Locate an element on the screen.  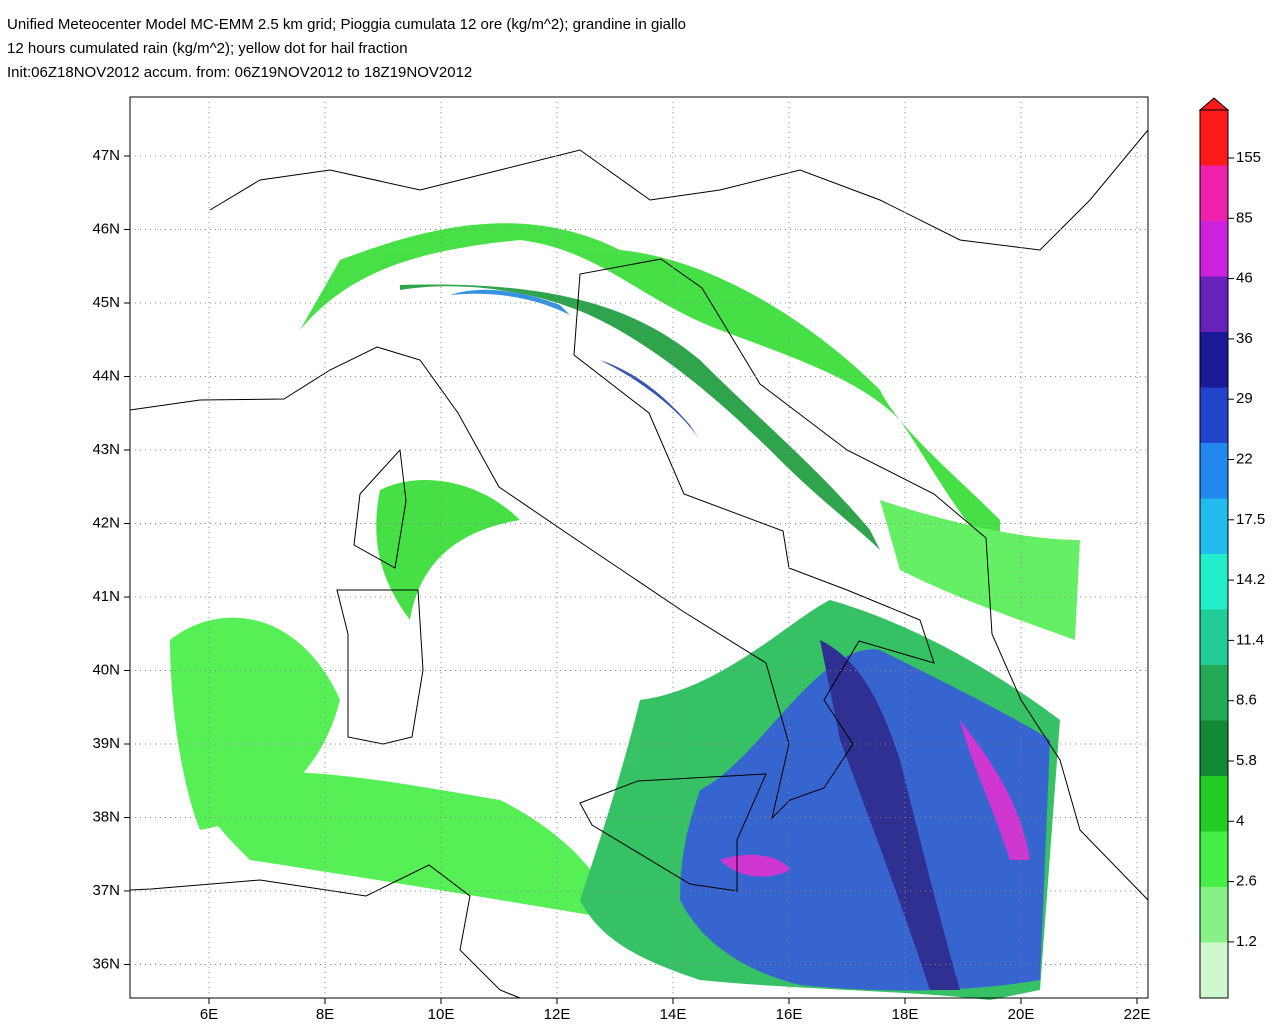
lat-label: 37N is located at coordinates (106, 890).